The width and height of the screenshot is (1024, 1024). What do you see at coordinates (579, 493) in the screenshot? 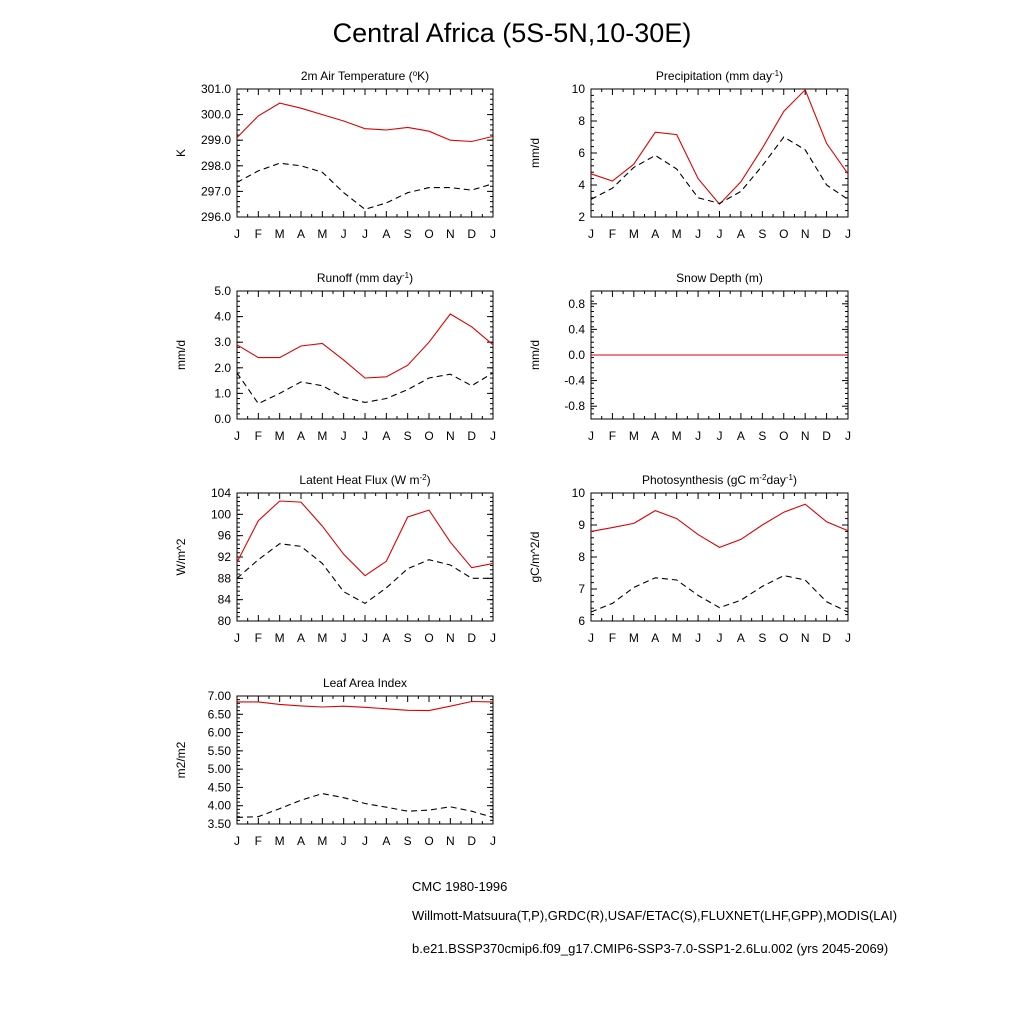
I see `y-tick-label: 10` at bounding box center [579, 493].